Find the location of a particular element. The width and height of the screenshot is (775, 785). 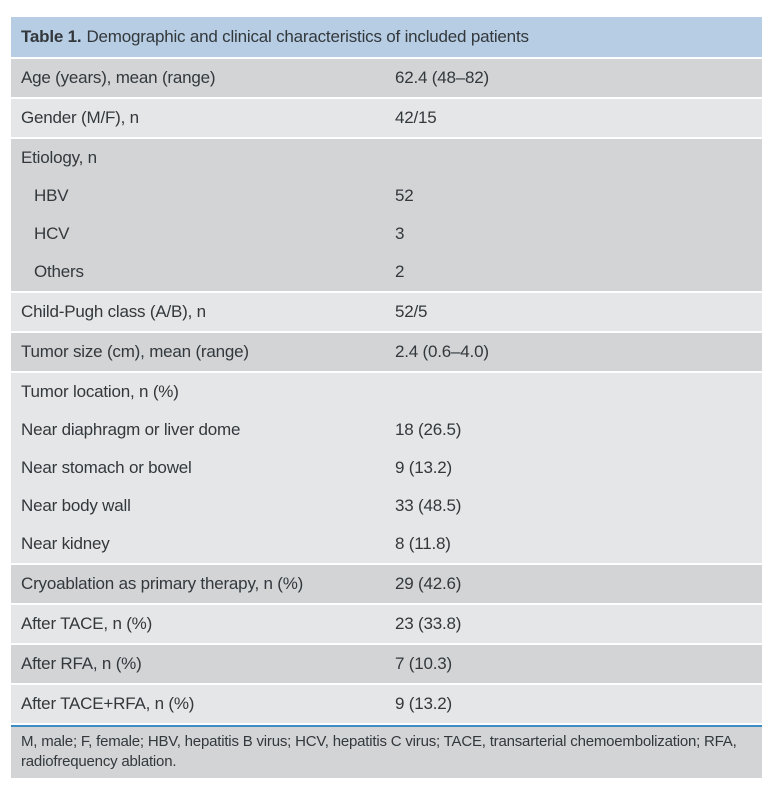

row-label: Cryoablation as primary therapy, n (%) is located at coordinates (162, 583).